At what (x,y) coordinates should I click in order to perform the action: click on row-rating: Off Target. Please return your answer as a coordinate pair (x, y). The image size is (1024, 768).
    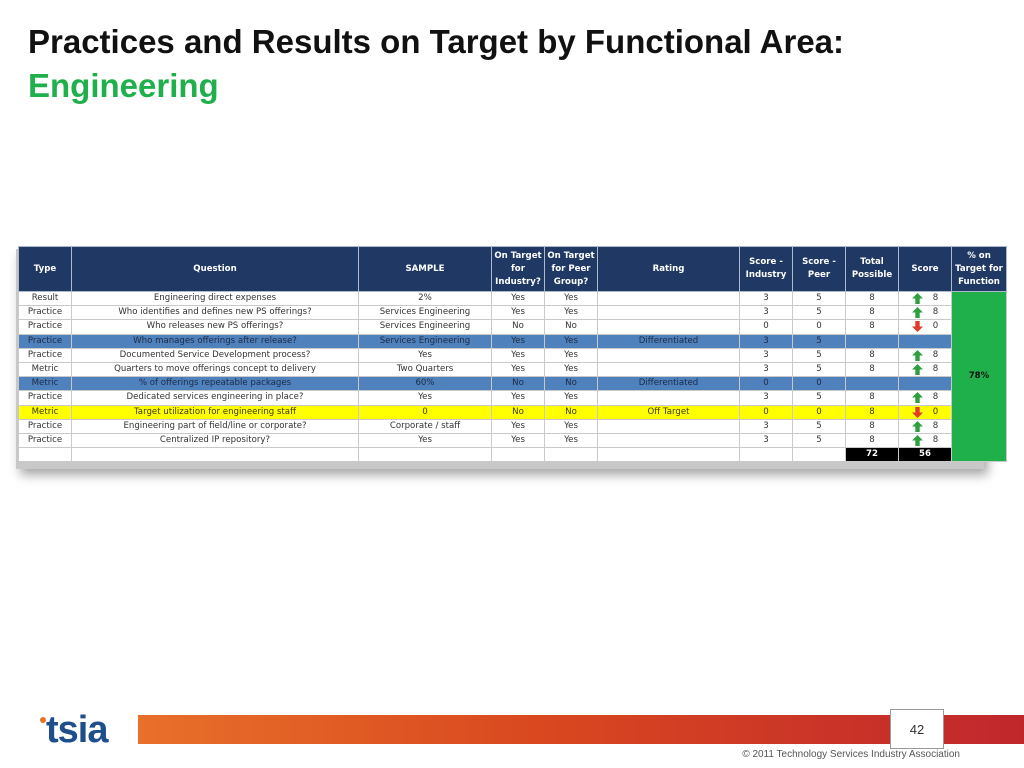
    Looking at the image, I should click on (668, 412).